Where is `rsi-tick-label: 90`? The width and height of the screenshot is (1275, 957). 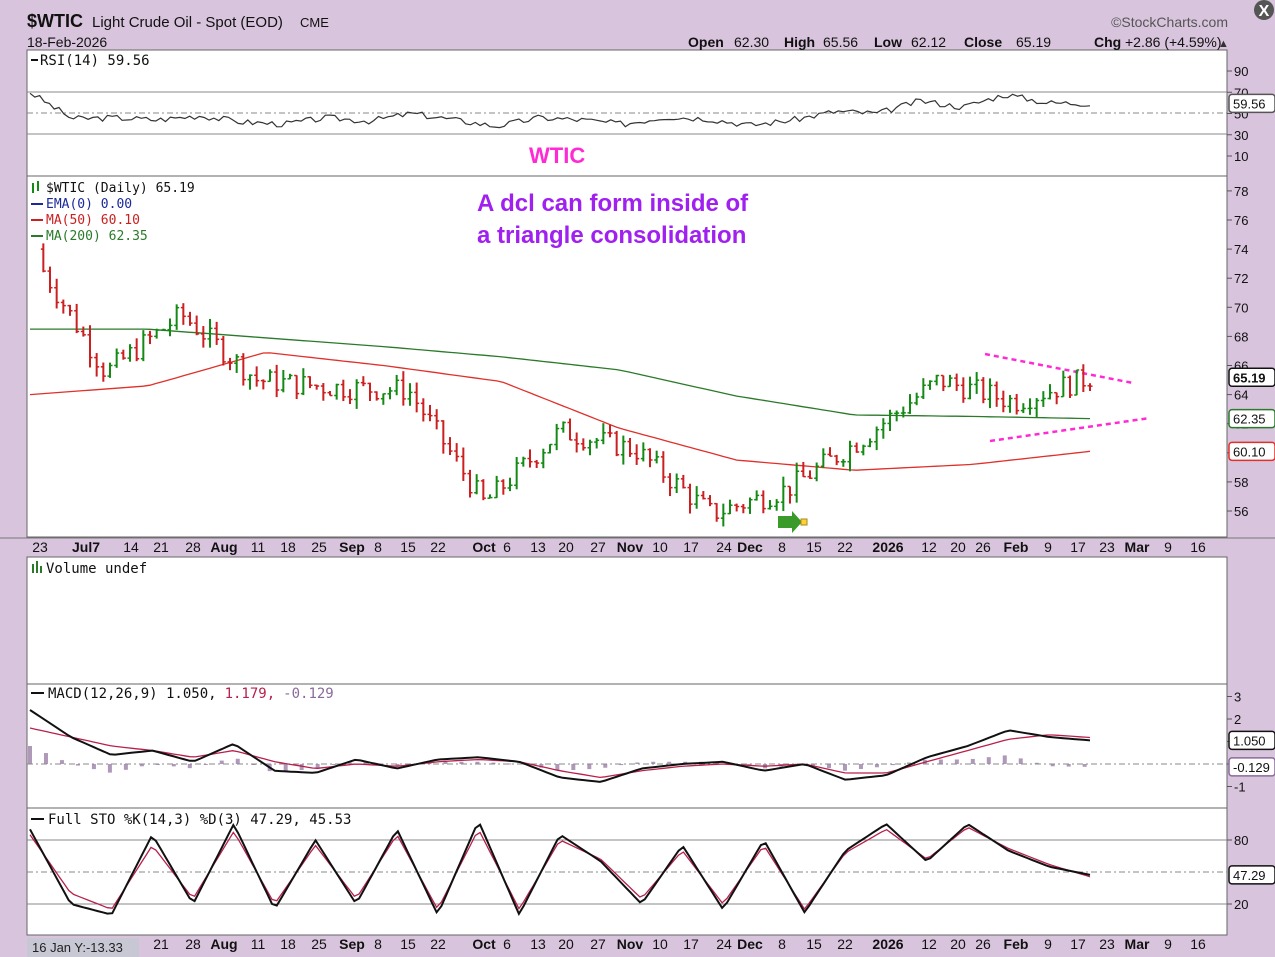
rsi-tick-label: 90 is located at coordinates (1241, 71).